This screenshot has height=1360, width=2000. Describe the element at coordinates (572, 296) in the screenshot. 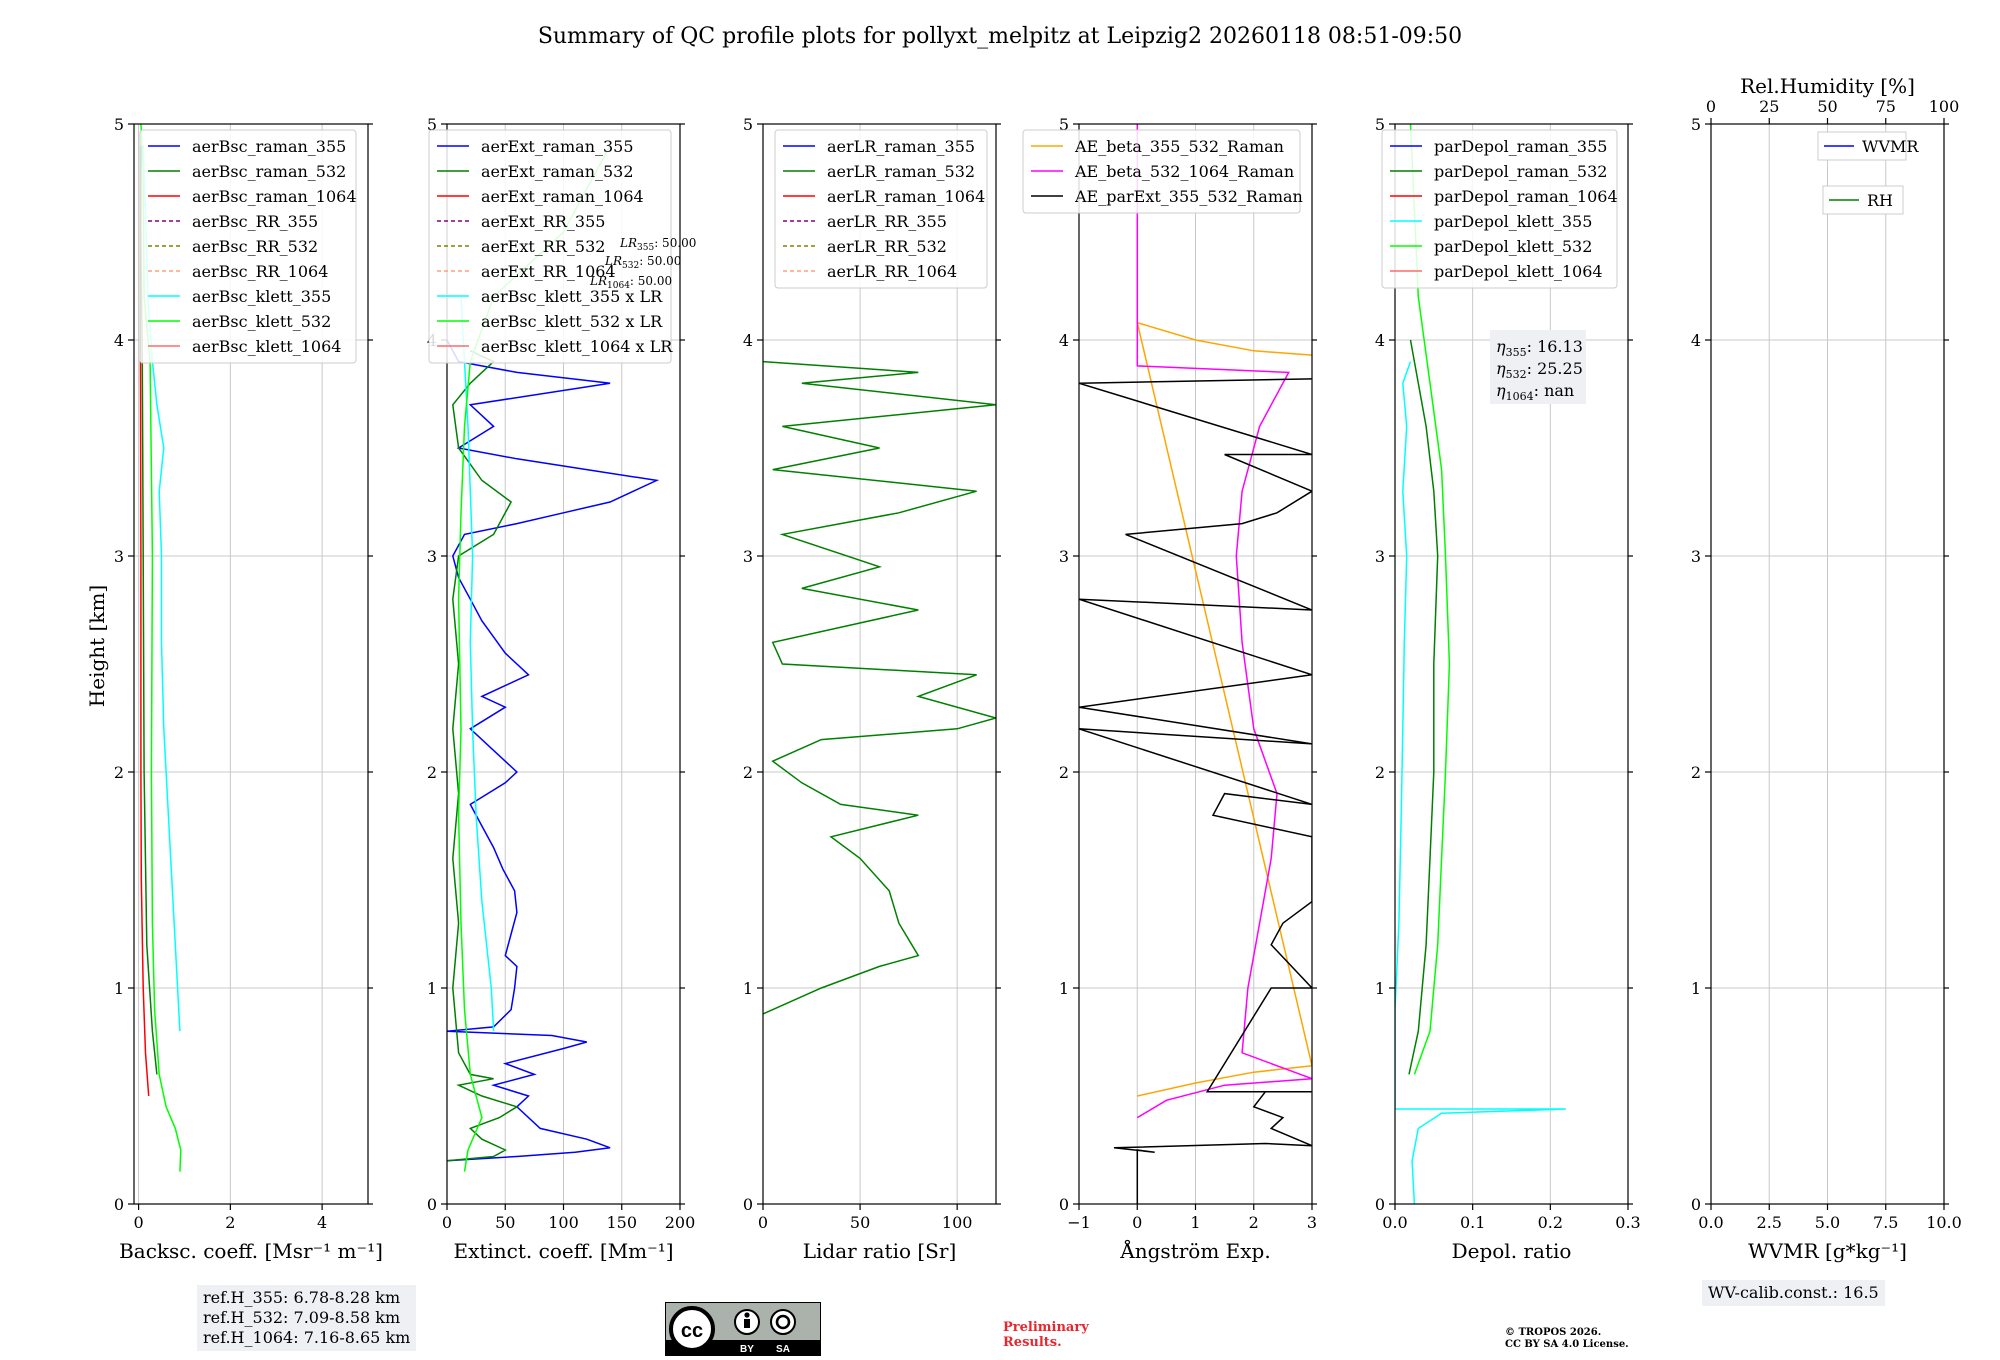

I see `legend-label: aerBsc_klett_355 x LR` at that location.